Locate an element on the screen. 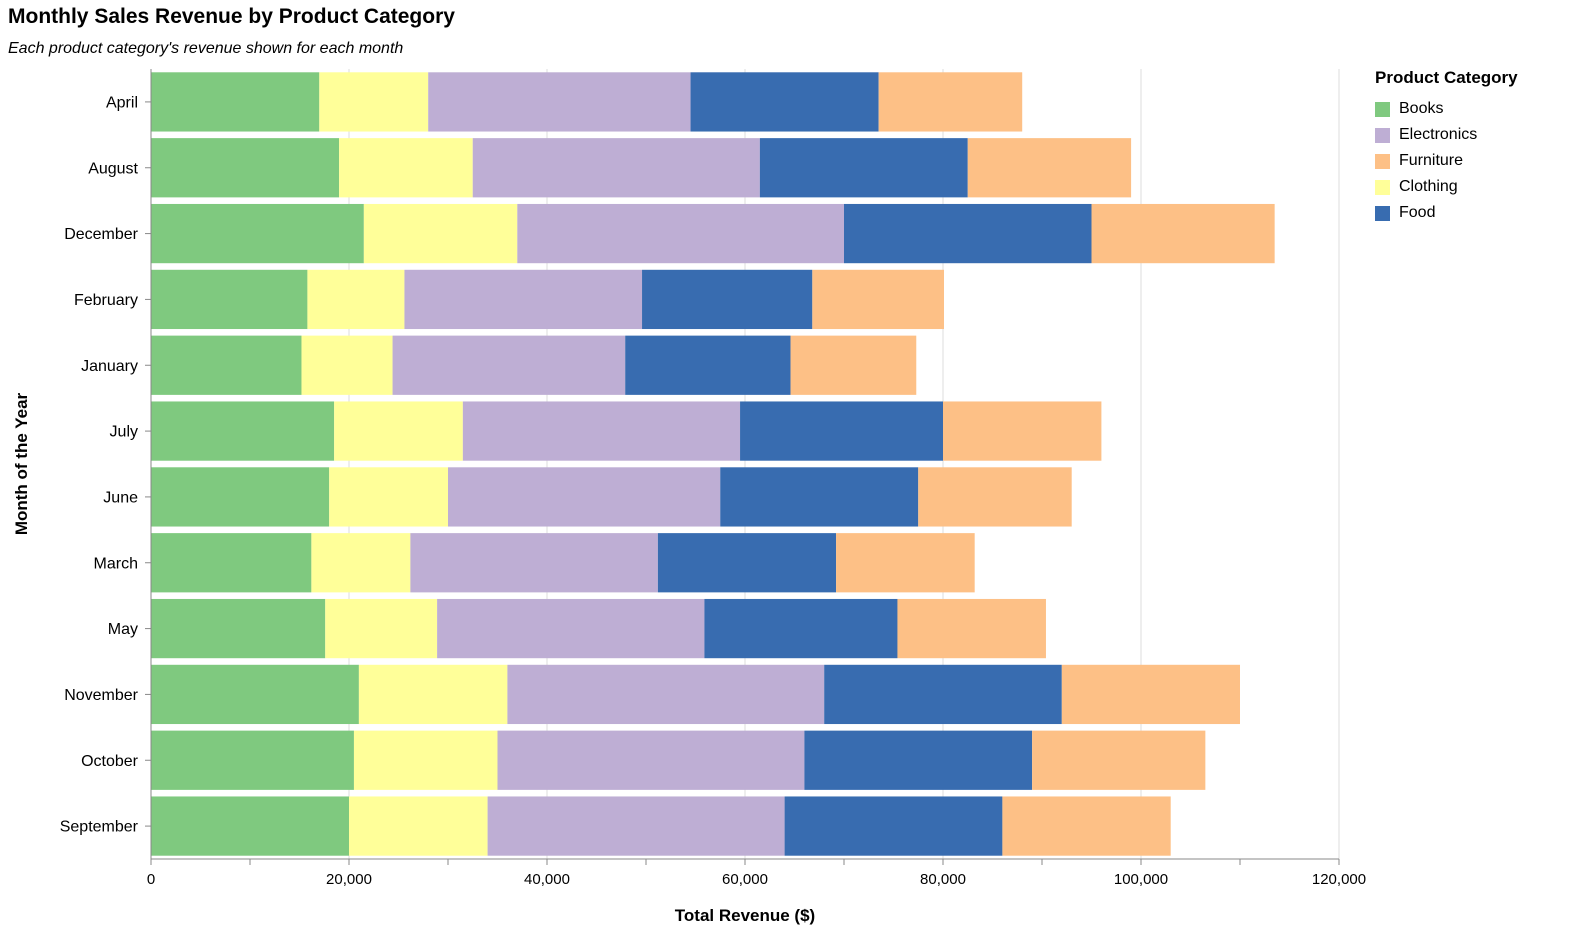 This screenshot has height=944, width=1584. legend-label: Food is located at coordinates (1417, 212).